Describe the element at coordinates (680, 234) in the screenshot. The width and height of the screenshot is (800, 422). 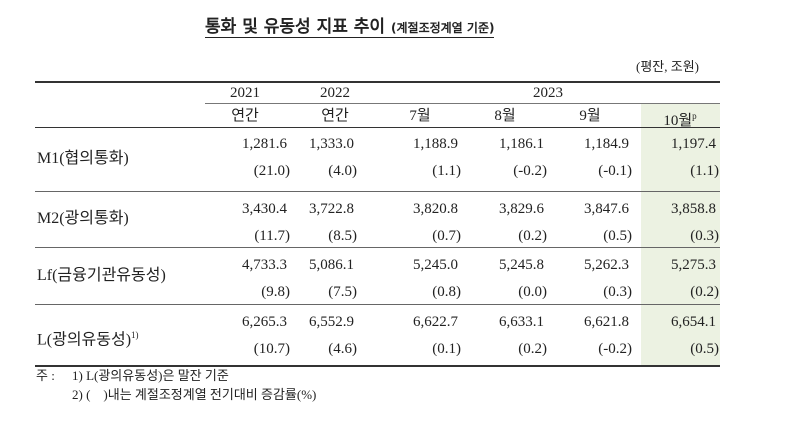
I see `highlight-column` at that location.